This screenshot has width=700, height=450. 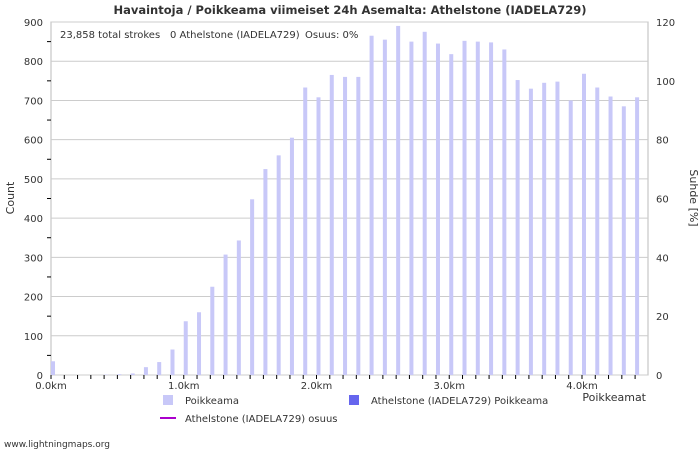 I want to click on y2-tick-label: 100, so click(x=665, y=82).